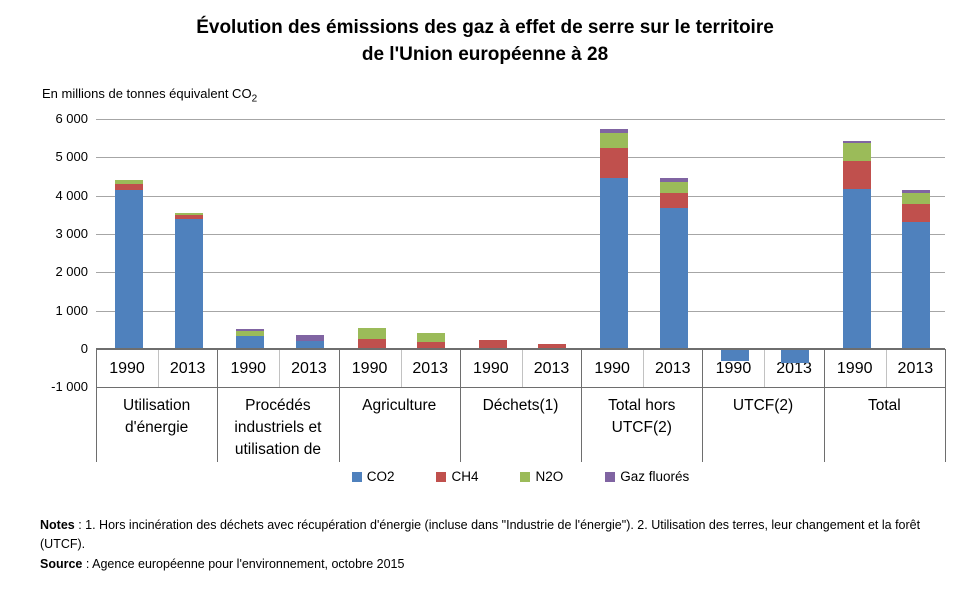 The width and height of the screenshot is (970, 604). I want to click on y-axis-tick-label: 4 000, so click(71, 195).